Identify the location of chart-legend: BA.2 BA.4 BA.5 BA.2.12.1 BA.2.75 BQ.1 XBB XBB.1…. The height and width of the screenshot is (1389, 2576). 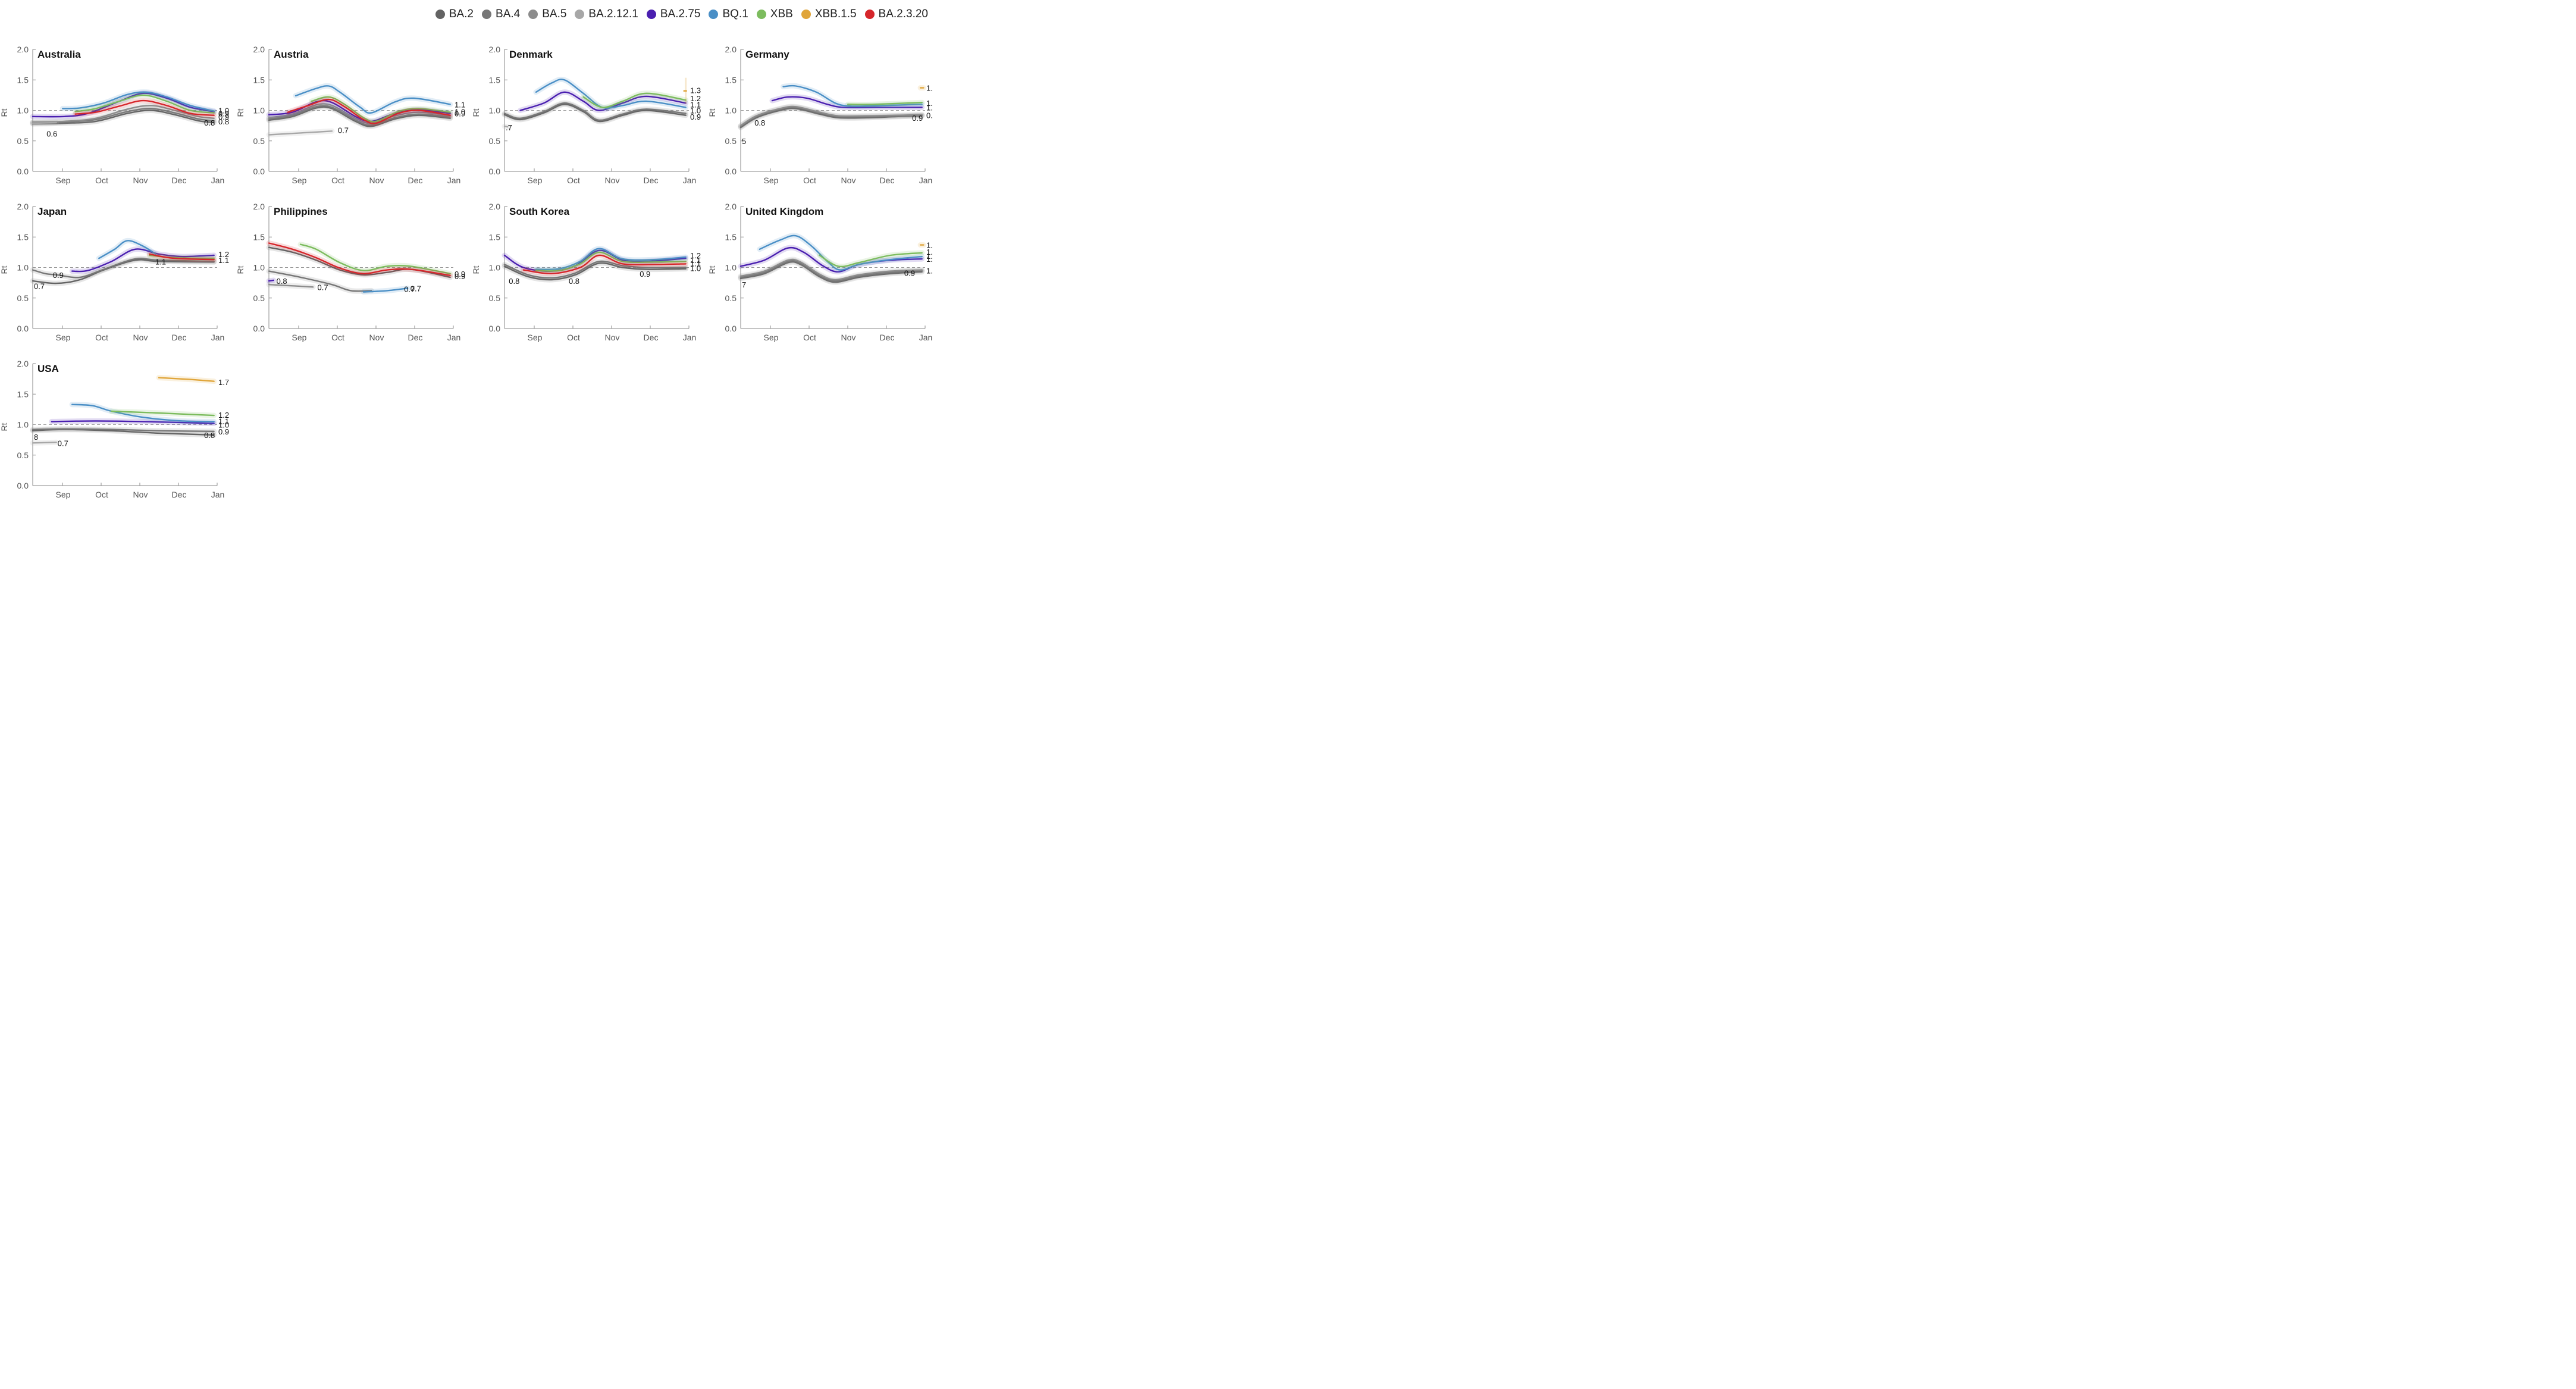
(678, 15).